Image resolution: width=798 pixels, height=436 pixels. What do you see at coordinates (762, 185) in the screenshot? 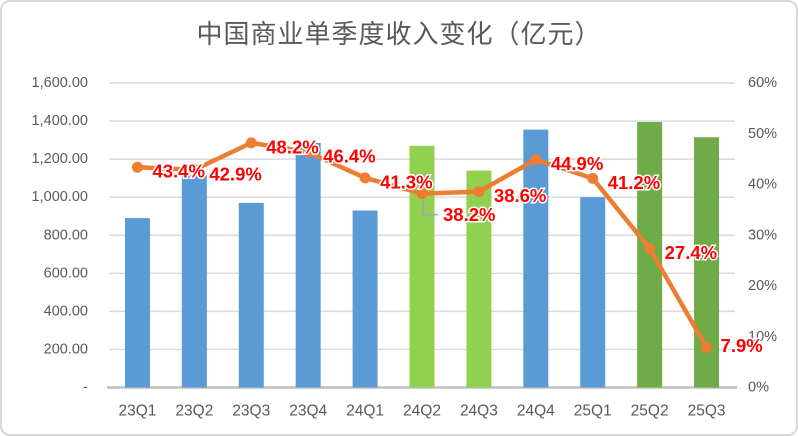
I see `right-axis-tick-label: 40%` at bounding box center [762, 185].